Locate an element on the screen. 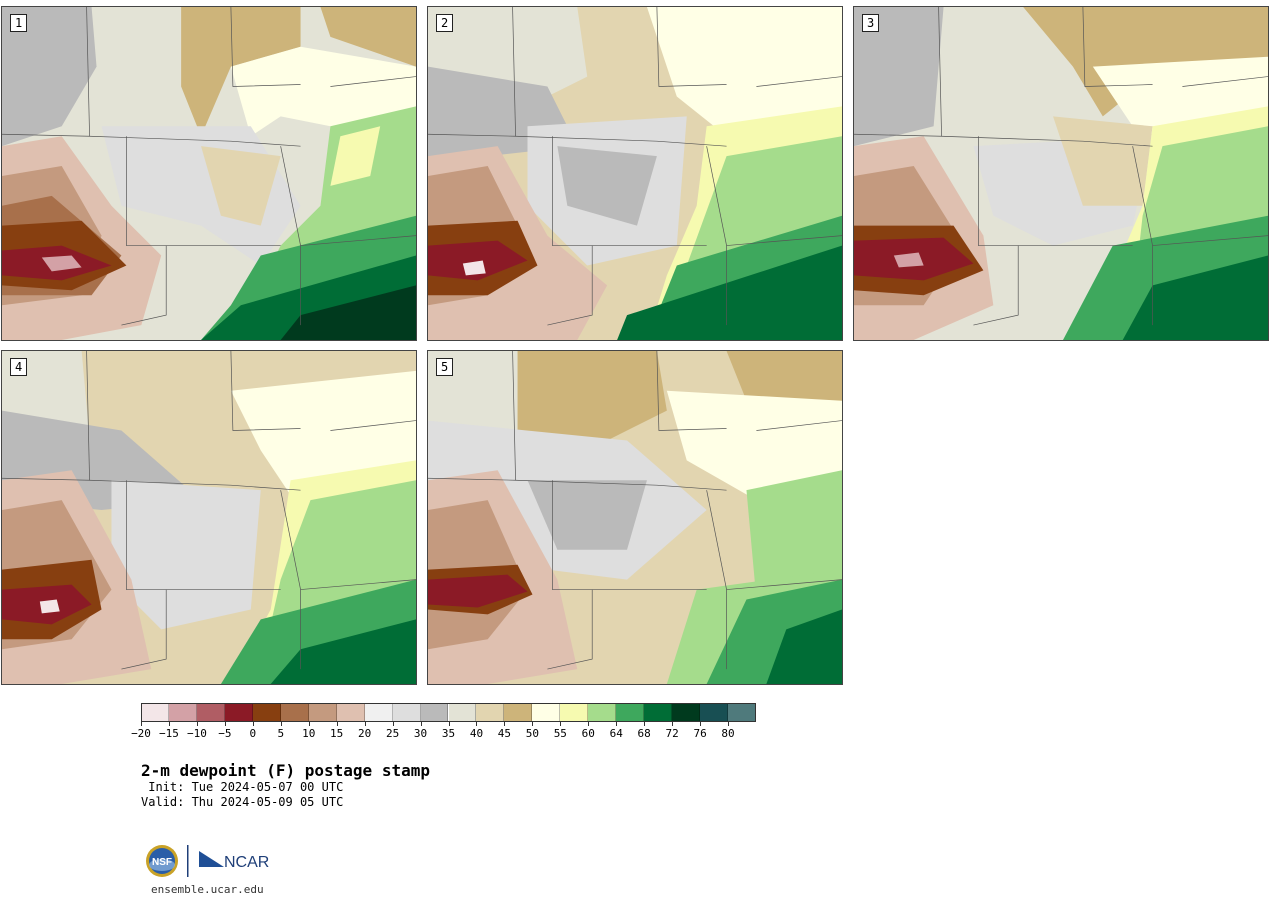  colorbar-tick-label: −5 is located at coordinates (225, 733).